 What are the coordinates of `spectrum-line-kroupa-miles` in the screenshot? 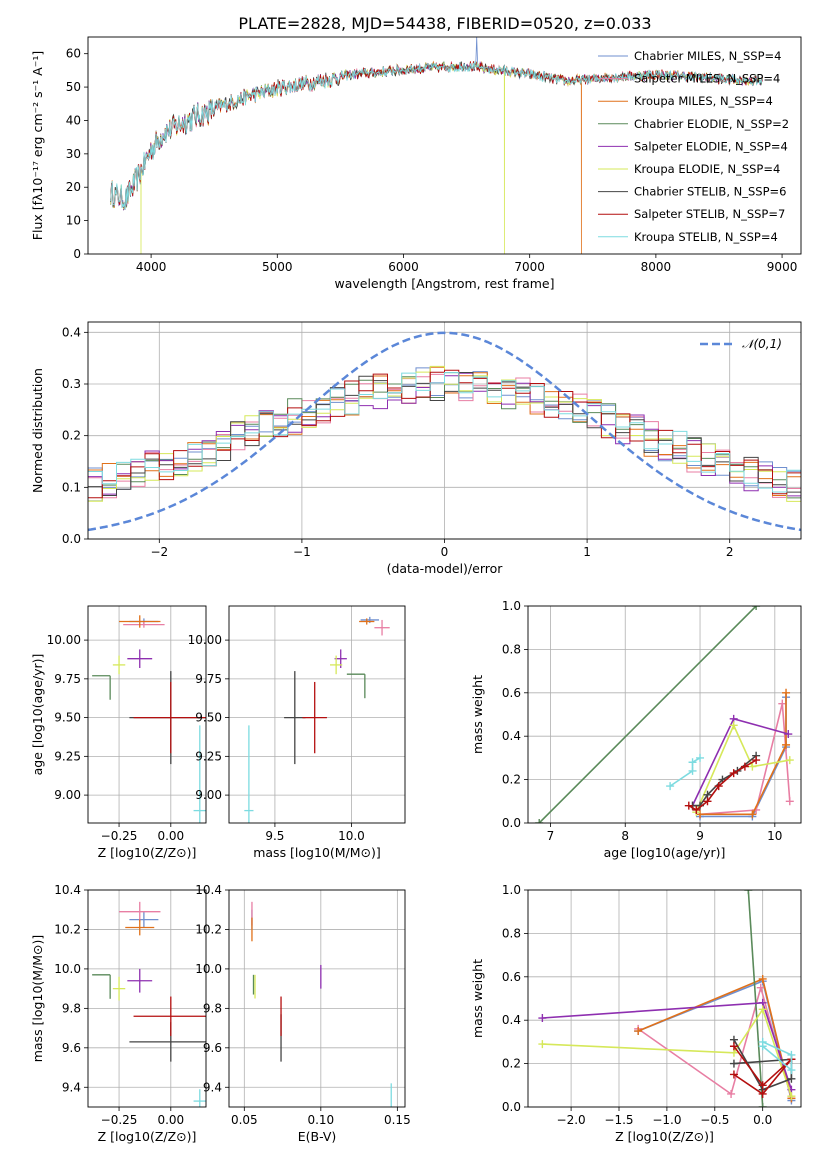 It's located at (436, 157).